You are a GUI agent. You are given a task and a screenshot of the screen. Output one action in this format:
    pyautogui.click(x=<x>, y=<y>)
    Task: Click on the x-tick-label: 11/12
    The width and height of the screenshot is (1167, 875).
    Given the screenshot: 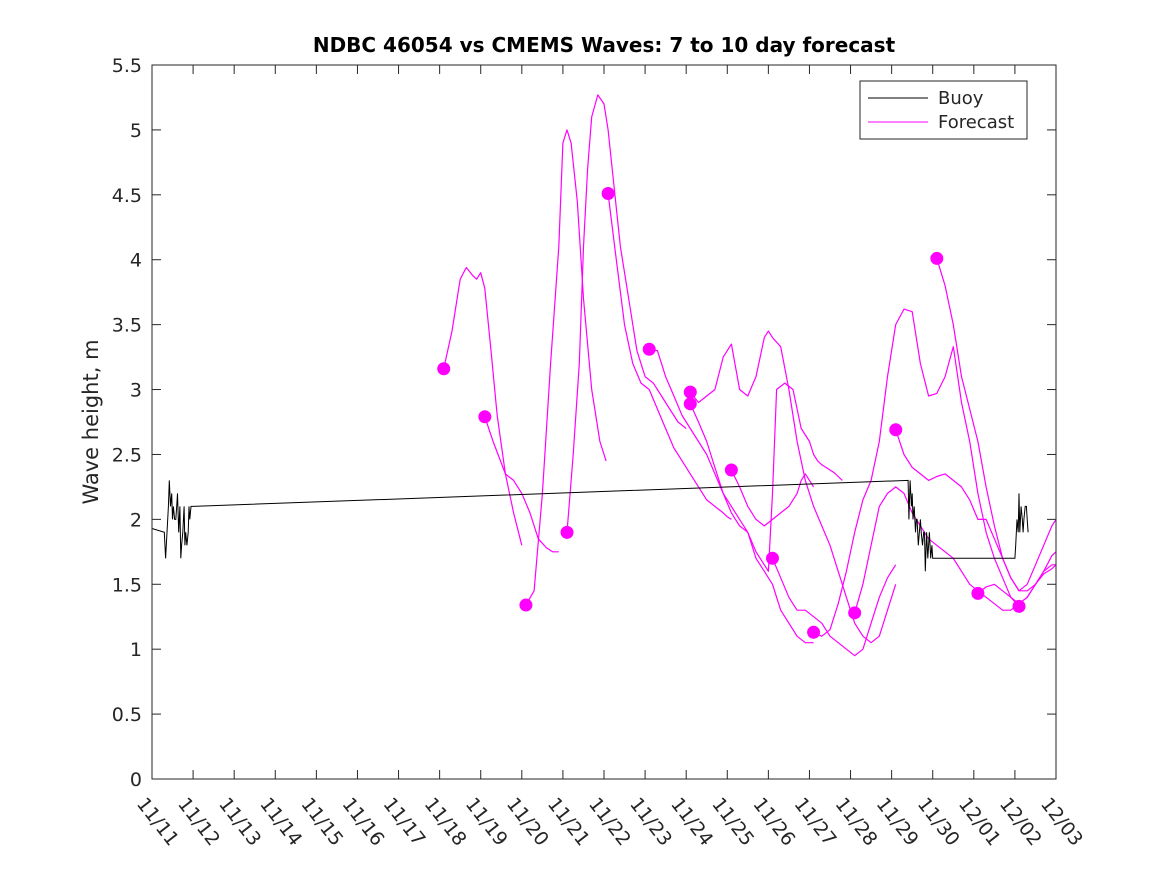 What is the action you would take?
    pyautogui.click(x=198, y=822)
    